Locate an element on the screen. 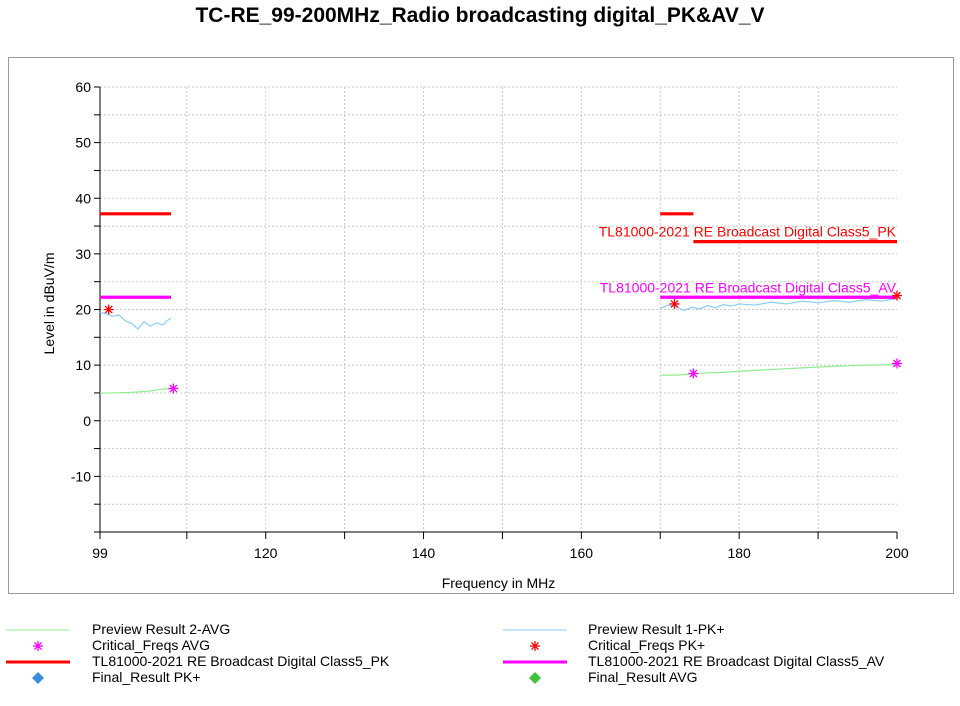 The width and height of the screenshot is (960, 706). legend-symbol-critical-avg is located at coordinates (38, 646).